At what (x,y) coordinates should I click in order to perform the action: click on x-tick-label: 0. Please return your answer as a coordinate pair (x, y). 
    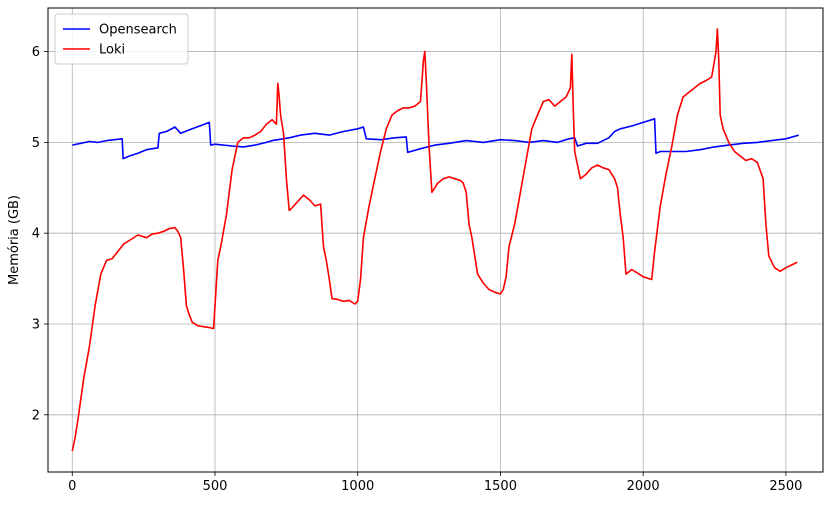
    Looking at the image, I should click on (72, 486).